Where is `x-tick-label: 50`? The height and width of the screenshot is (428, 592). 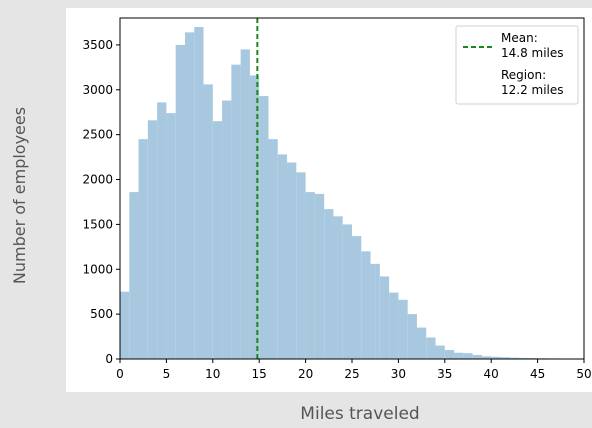 x-tick-label: 50 is located at coordinates (583, 374).